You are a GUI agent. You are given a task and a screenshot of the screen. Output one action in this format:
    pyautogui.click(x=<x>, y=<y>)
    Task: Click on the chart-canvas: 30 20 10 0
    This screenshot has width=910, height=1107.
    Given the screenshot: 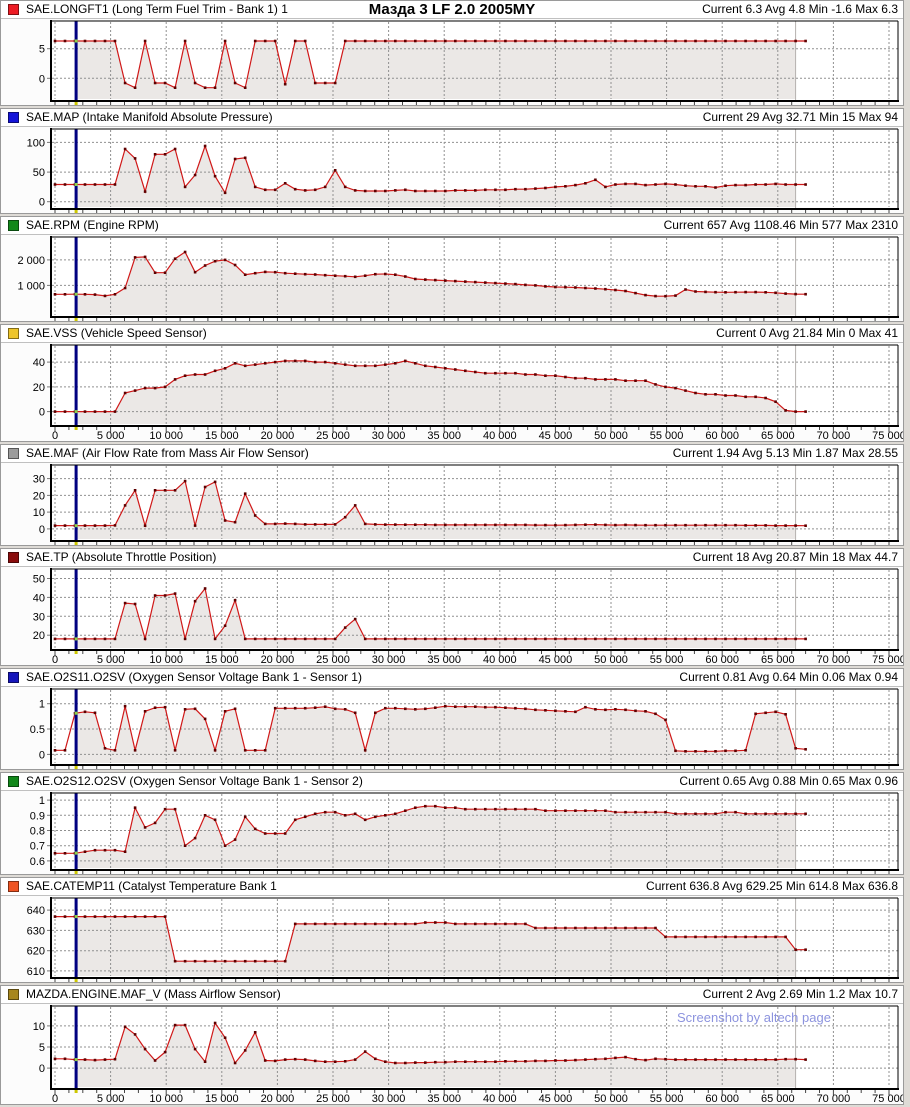 What is the action you would take?
    pyautogui.click(x=452, y=504)
    